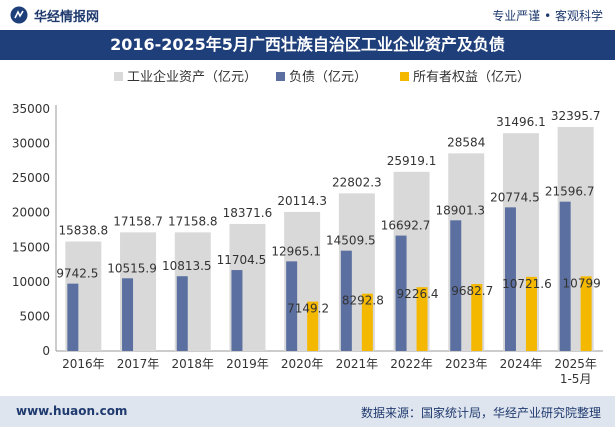 Image resolution: width=615 pixels, height=427 pixels. Describe the element at coordinates (302, 201) in the screenshot. I see `data-label-assets: 20114.3` at that location.